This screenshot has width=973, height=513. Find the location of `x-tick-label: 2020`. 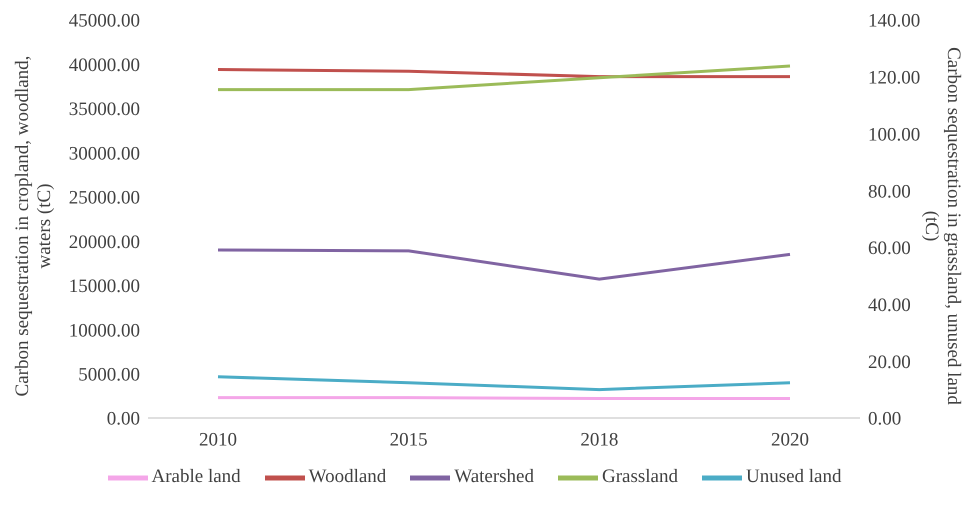

x-tick-label: 2020 is located at coordinates (790, 439).